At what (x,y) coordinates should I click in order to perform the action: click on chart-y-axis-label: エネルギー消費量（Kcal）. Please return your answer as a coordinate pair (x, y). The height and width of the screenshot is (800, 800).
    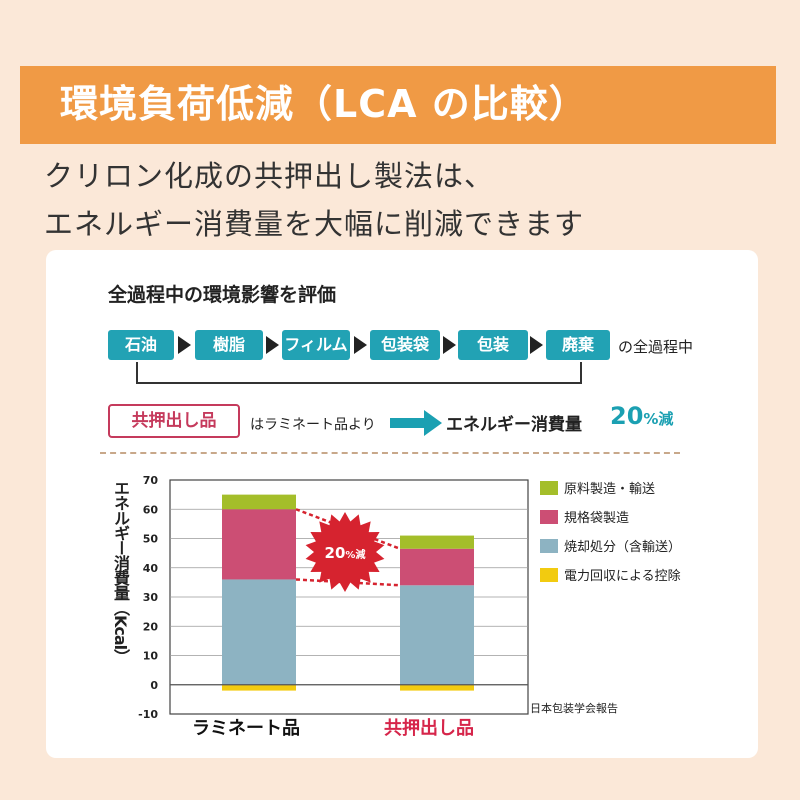
    Looking at the image, I should click on (120, 572).